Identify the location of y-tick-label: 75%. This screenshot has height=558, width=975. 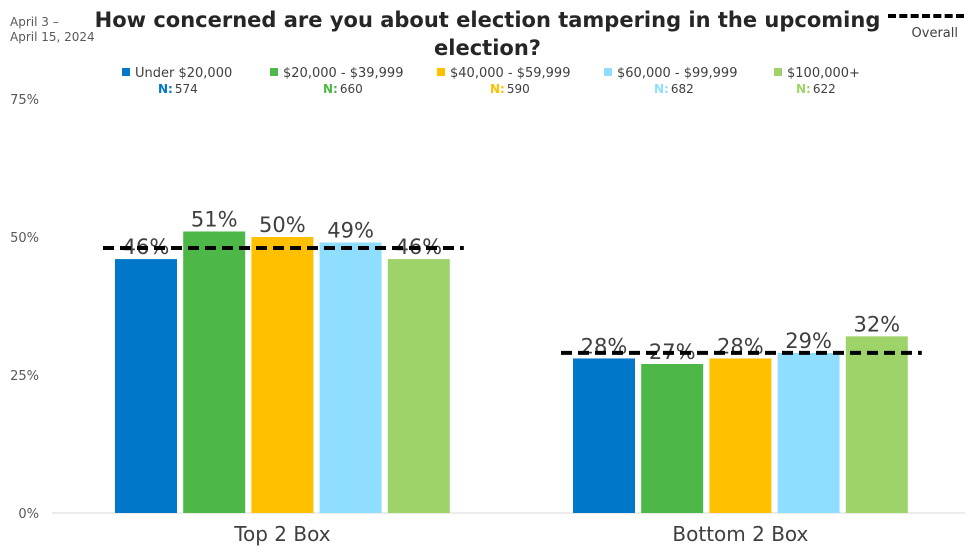
(24, 100).